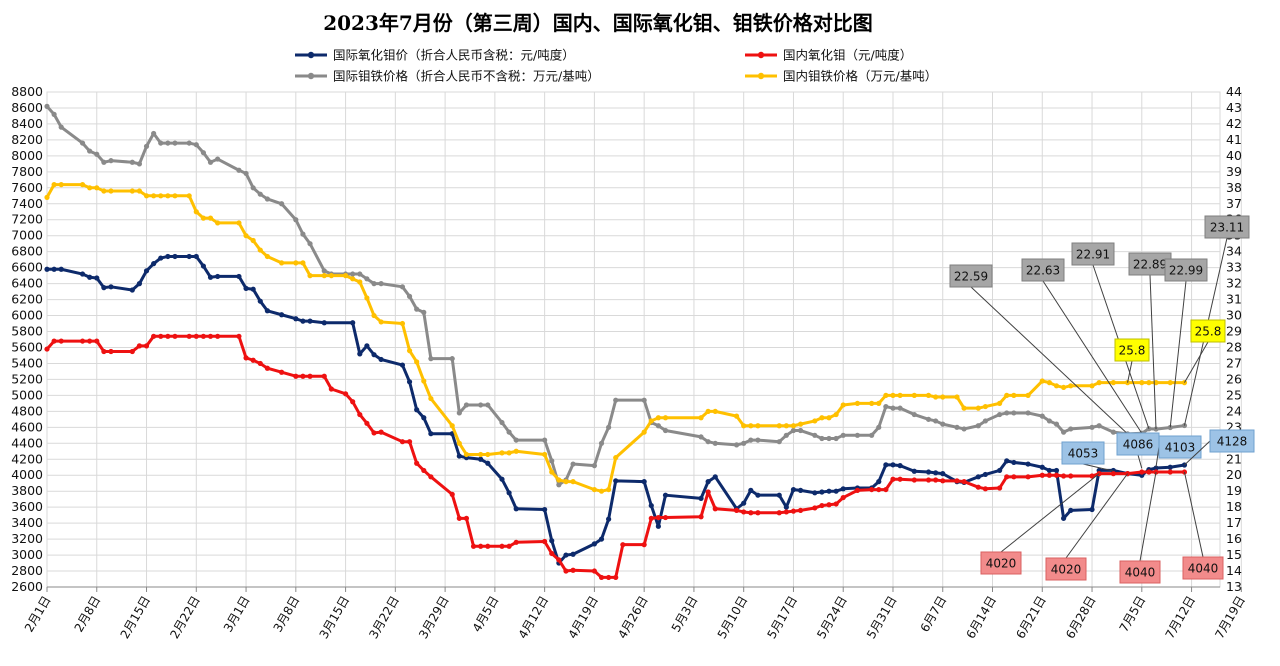 Image resolution: width=1280 pixels, height=666 pixels. What do you see at coordinates (1066, 570) in the screenshot?
I see `callout-label: 4020` at bounding box center [1066, 570].